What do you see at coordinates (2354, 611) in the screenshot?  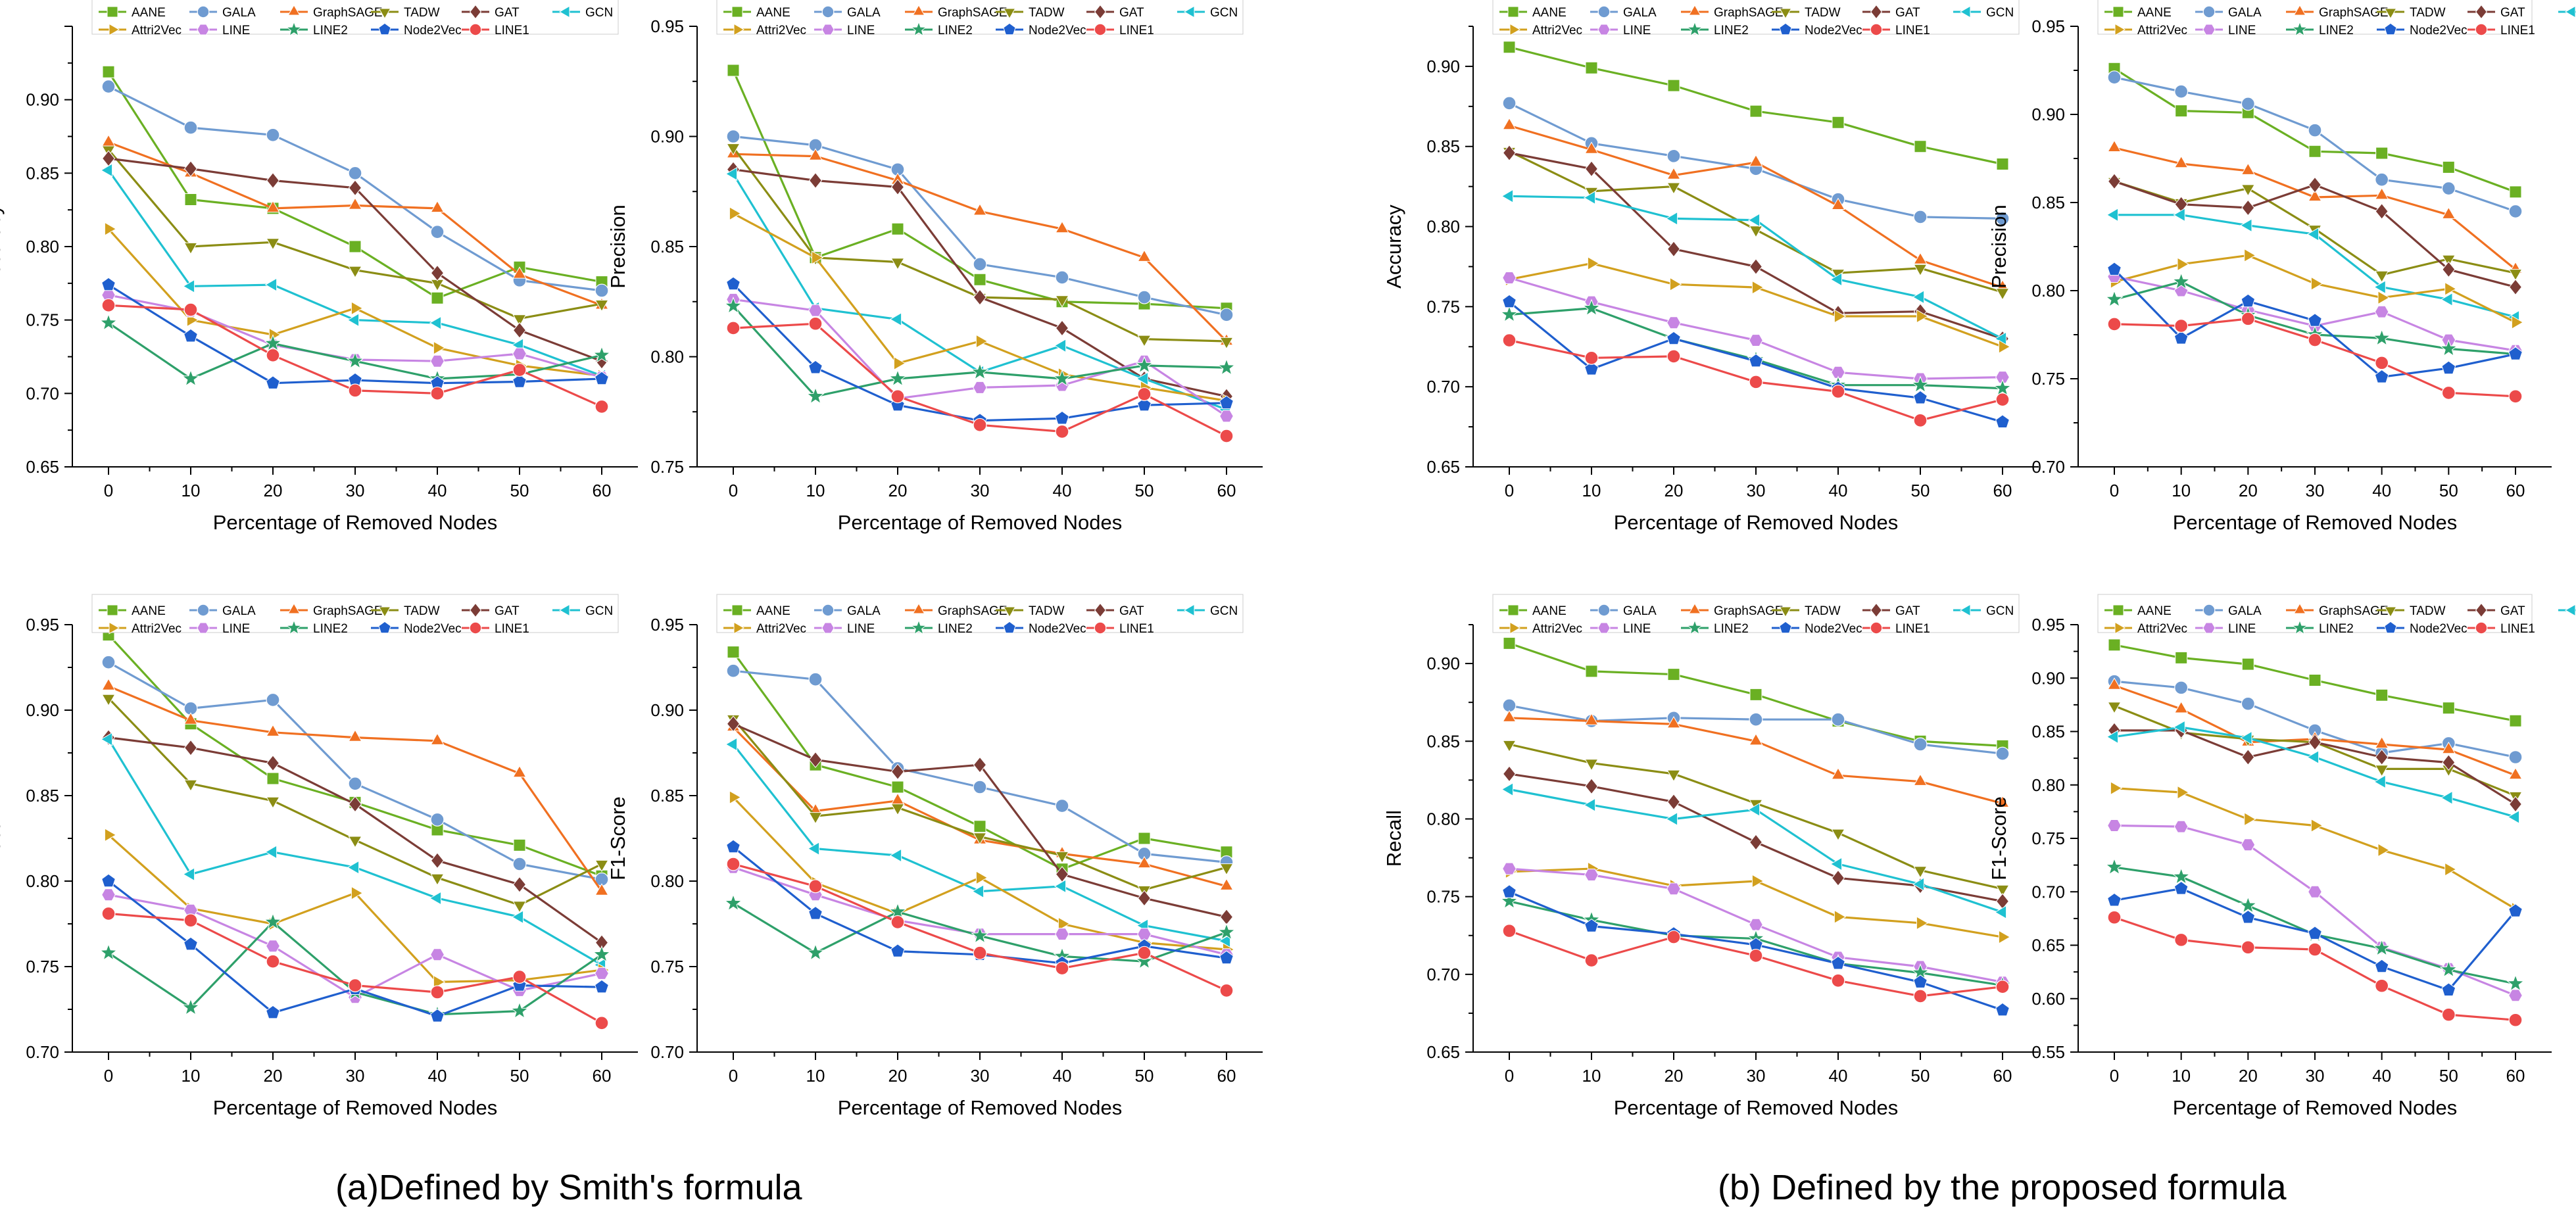 I see `legend-label-graphsage: GraphSAGE` at bounding box center [2354, 611].